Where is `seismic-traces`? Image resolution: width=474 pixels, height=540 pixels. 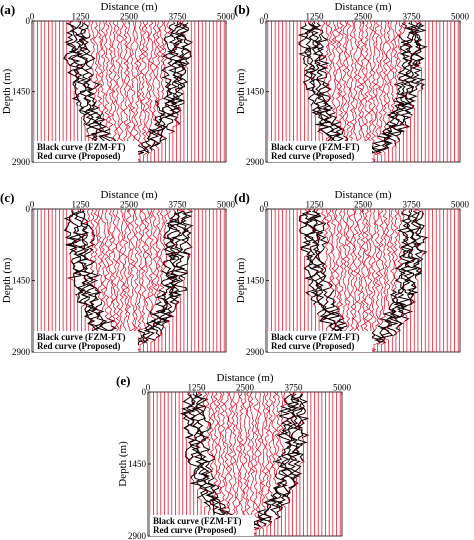 seismic-traces is located at coordinates (129, 91).